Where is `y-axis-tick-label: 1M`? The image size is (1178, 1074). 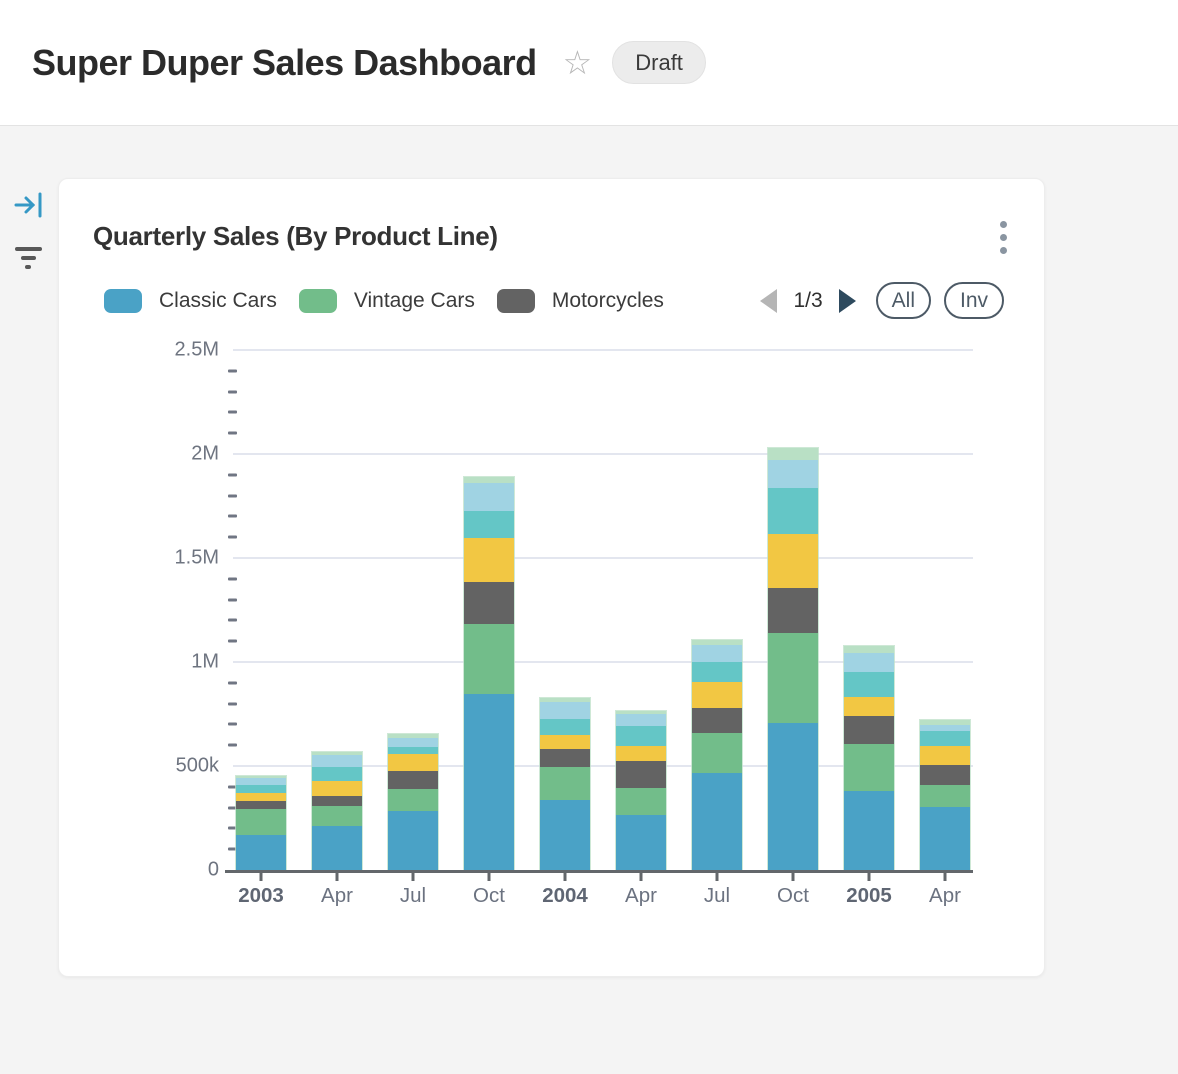 y-axis-tick-label: 1M is located at coordinates (205, 661).